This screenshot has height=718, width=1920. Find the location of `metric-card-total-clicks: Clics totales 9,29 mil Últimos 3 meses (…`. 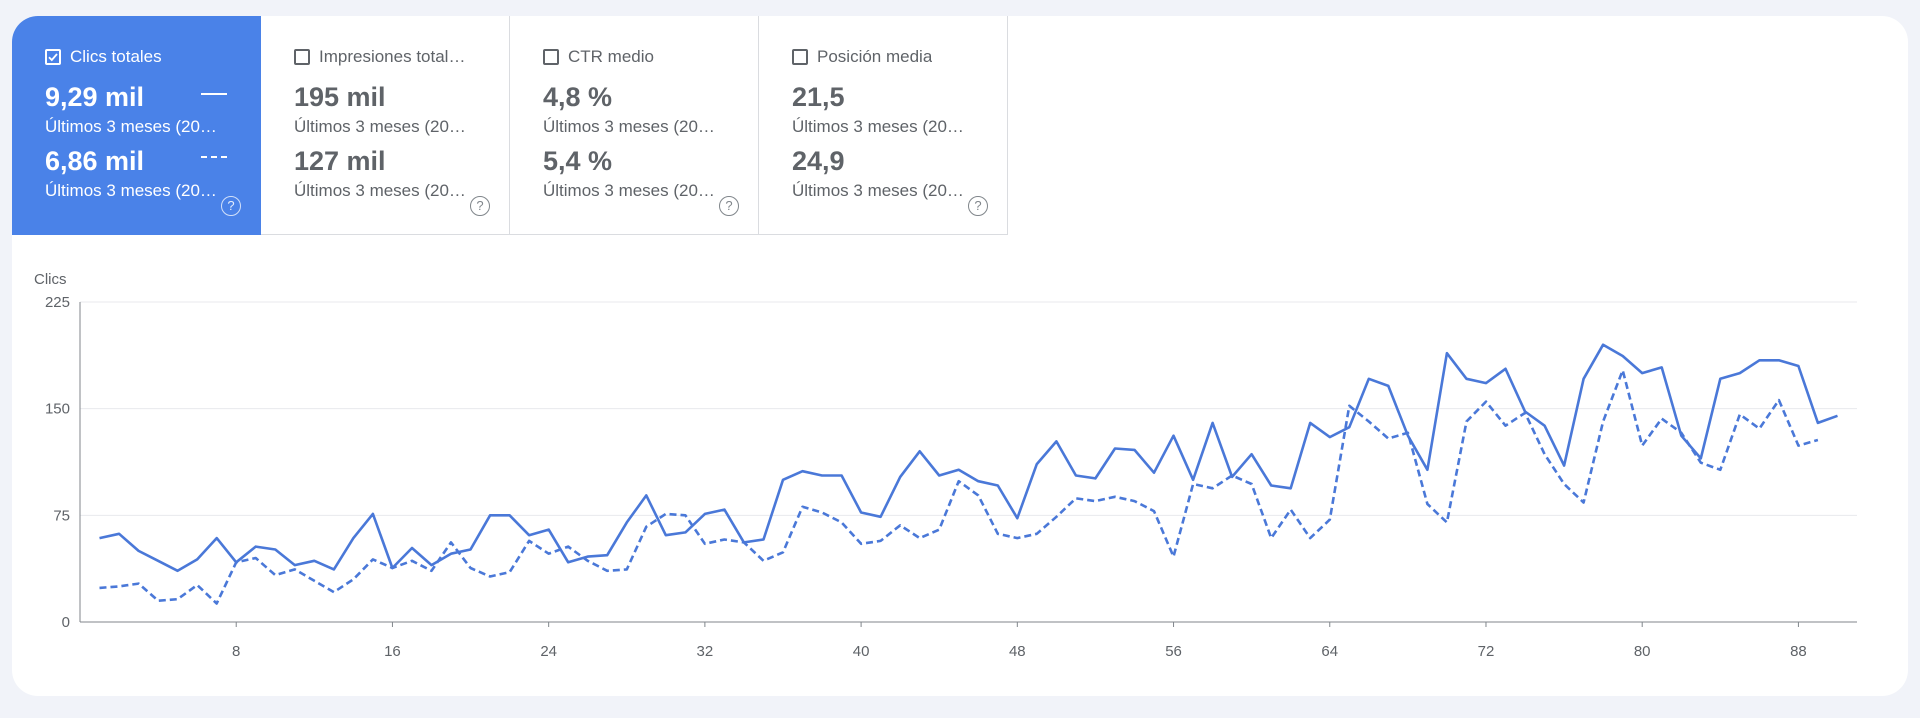

metric-card-total-clicks: Clics totales 9,29 mil Últimos 3 meses (… is located at coordinates (136, 125).